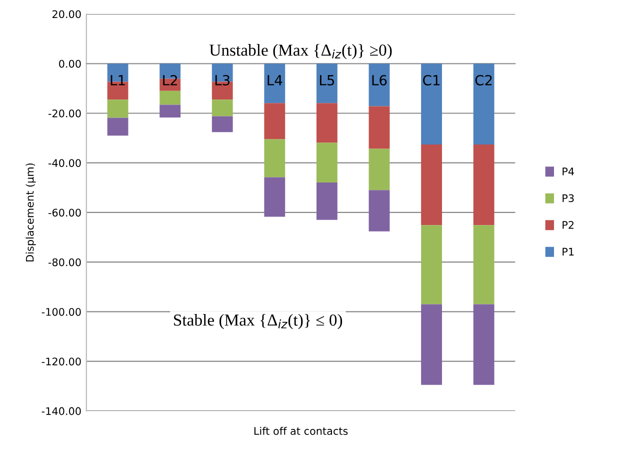 Image resolution: width=640 pixels, height=467 pixels. What do you see at coordinates (568, 252) in the screenshot?
I see `legend-label: P1` at bounding box center [568, 252].